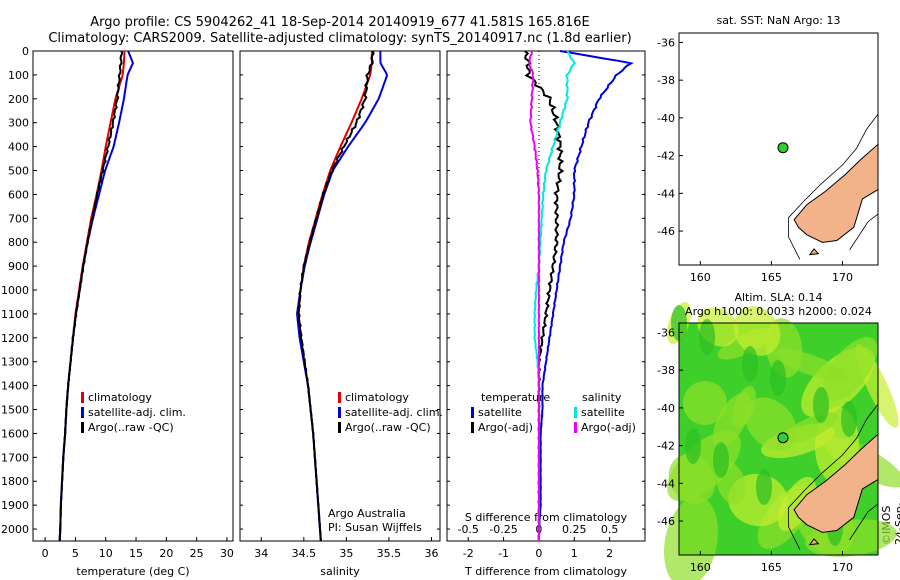 Image resolution: width=900 pixels, height=580 pixels. What do you see at coordinates (91, 296) in the screenshot?
I see `temperature-argo-line` at bounding box center [91, 296].